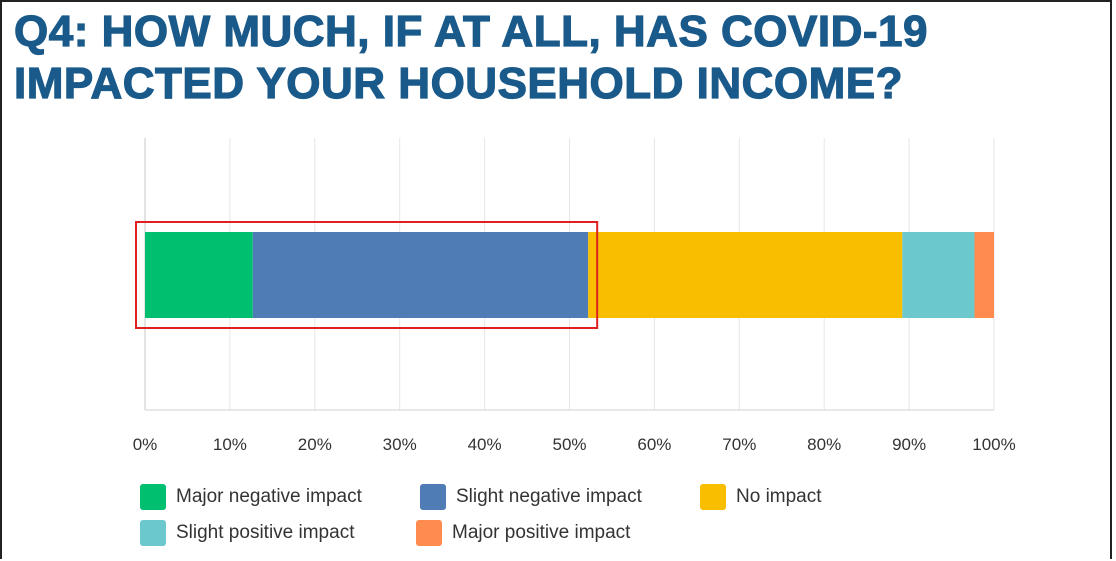 The height and width of the screenshot is (561, 1116). I want to click on x-tick-label: 20%, so click(315, 444).